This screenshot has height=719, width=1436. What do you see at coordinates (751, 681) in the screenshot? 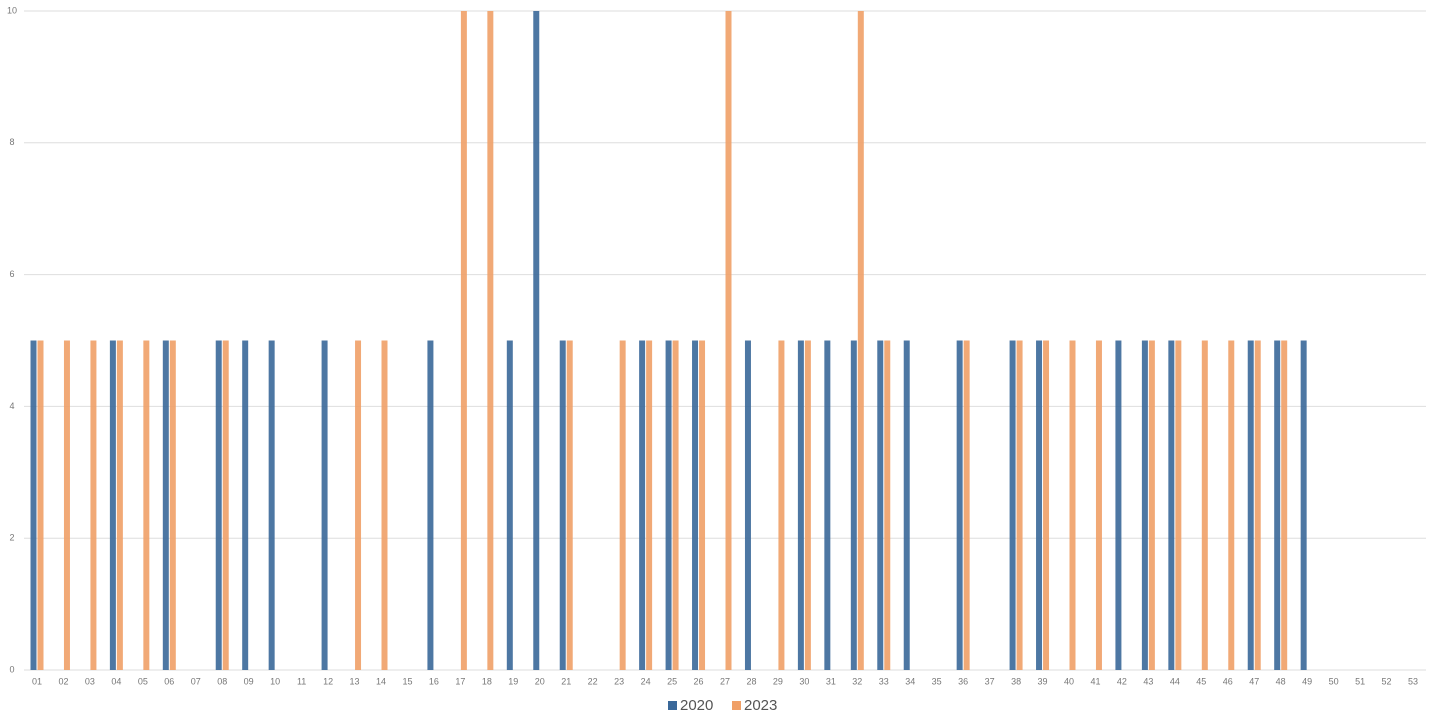
I see `x-tick-label: 28` at bounding box center [751, 681].